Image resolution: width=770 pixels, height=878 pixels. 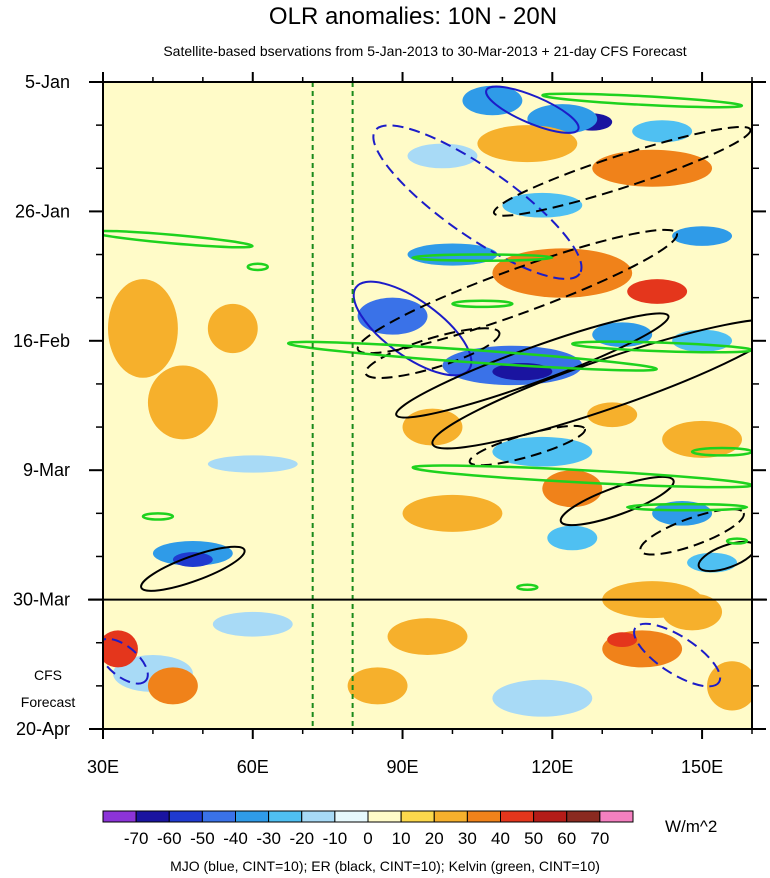 I want to click on colorbar-unit: W/m^2, so click(x=691, y=826).